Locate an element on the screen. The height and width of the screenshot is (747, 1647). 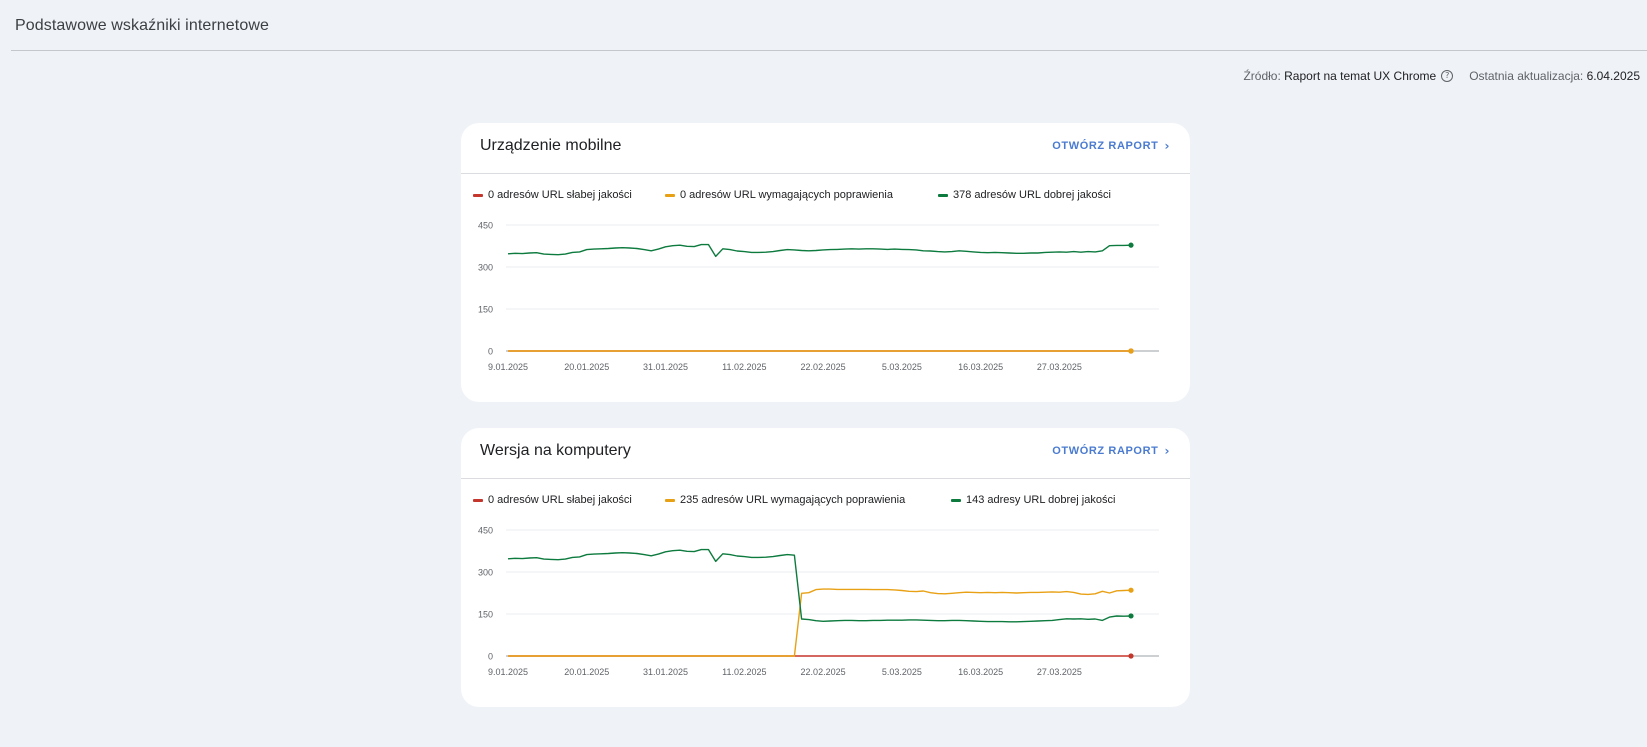
legend-label: 235 adresów URL wymagających poprawienia is located at coordinates (793, 500).